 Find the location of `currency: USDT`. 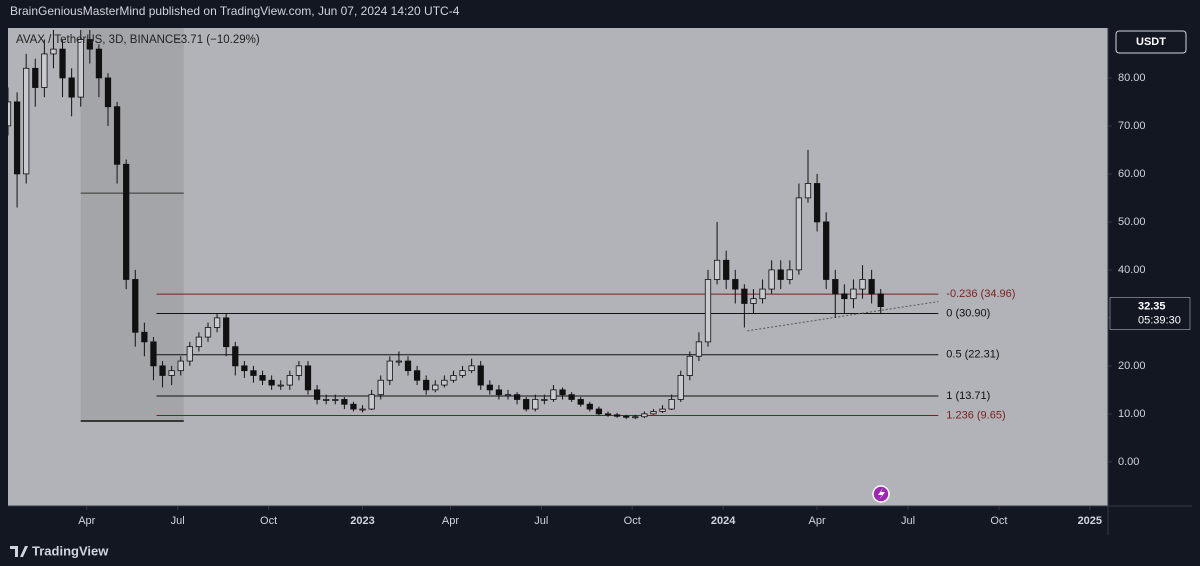

currency: USDT is located at coordinates (1151, 42).